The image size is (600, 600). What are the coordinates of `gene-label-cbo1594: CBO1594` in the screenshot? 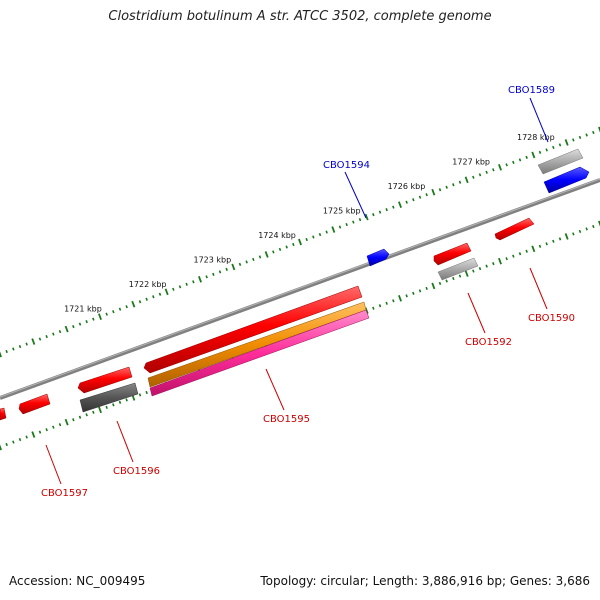 It's located at (346, 165).